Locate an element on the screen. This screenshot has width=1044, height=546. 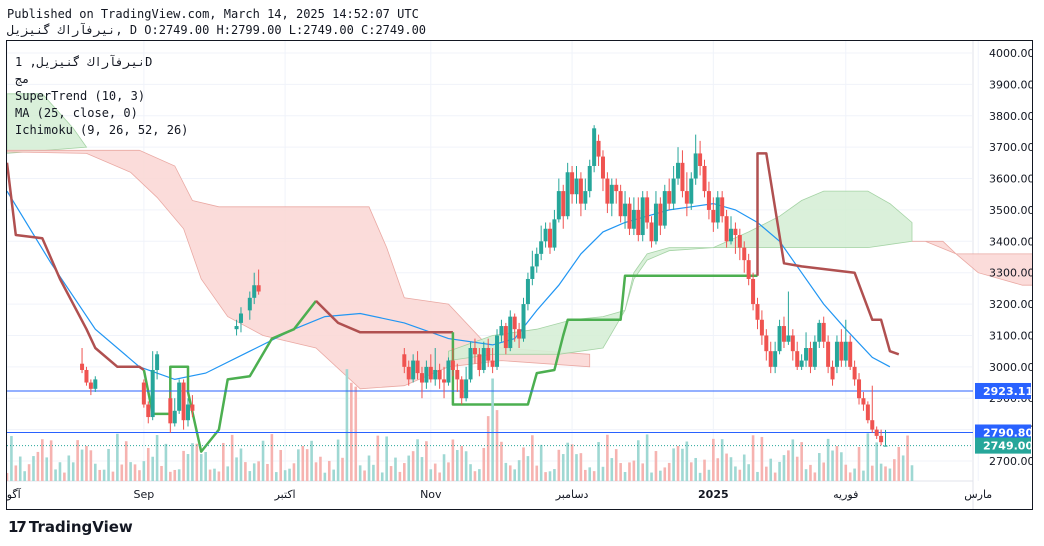
tradingview-logo: 17 TradingView is located at coordinates (70, 527).